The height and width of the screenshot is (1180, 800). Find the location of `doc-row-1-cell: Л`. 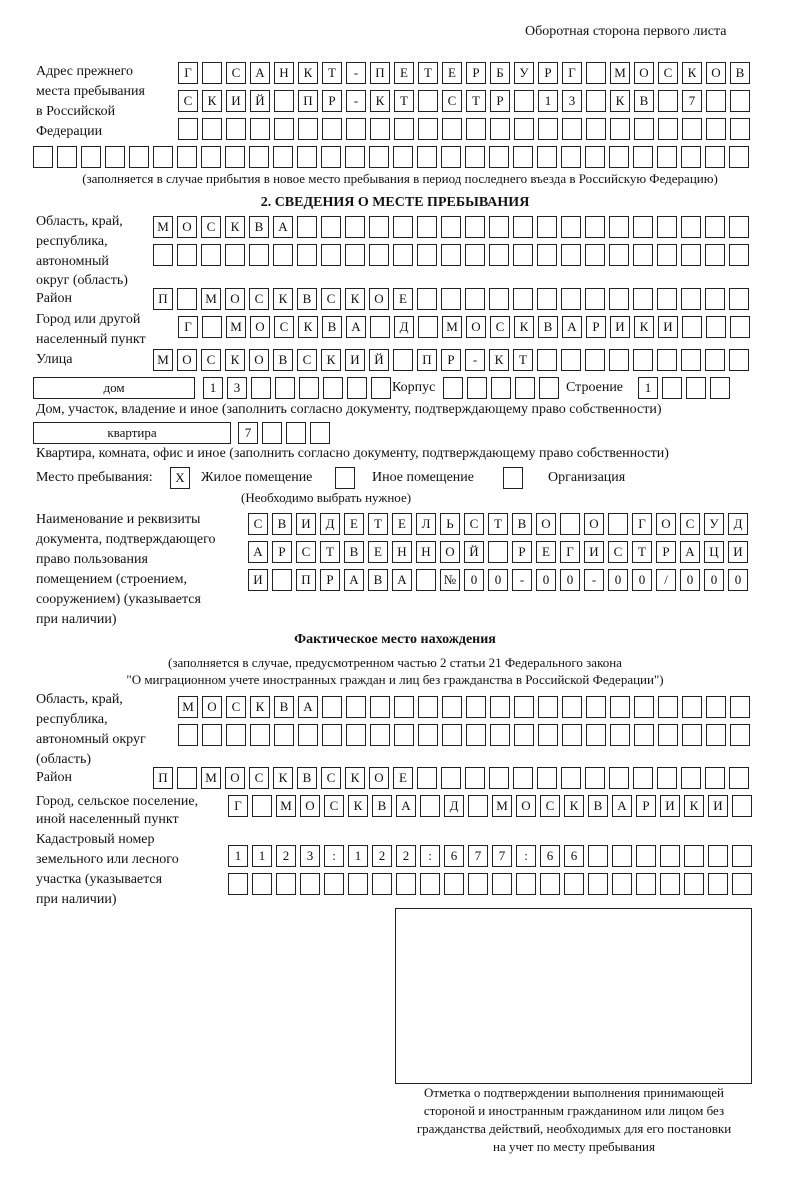

doc-row-1-cell: Л is located at coordinates (426, 524).